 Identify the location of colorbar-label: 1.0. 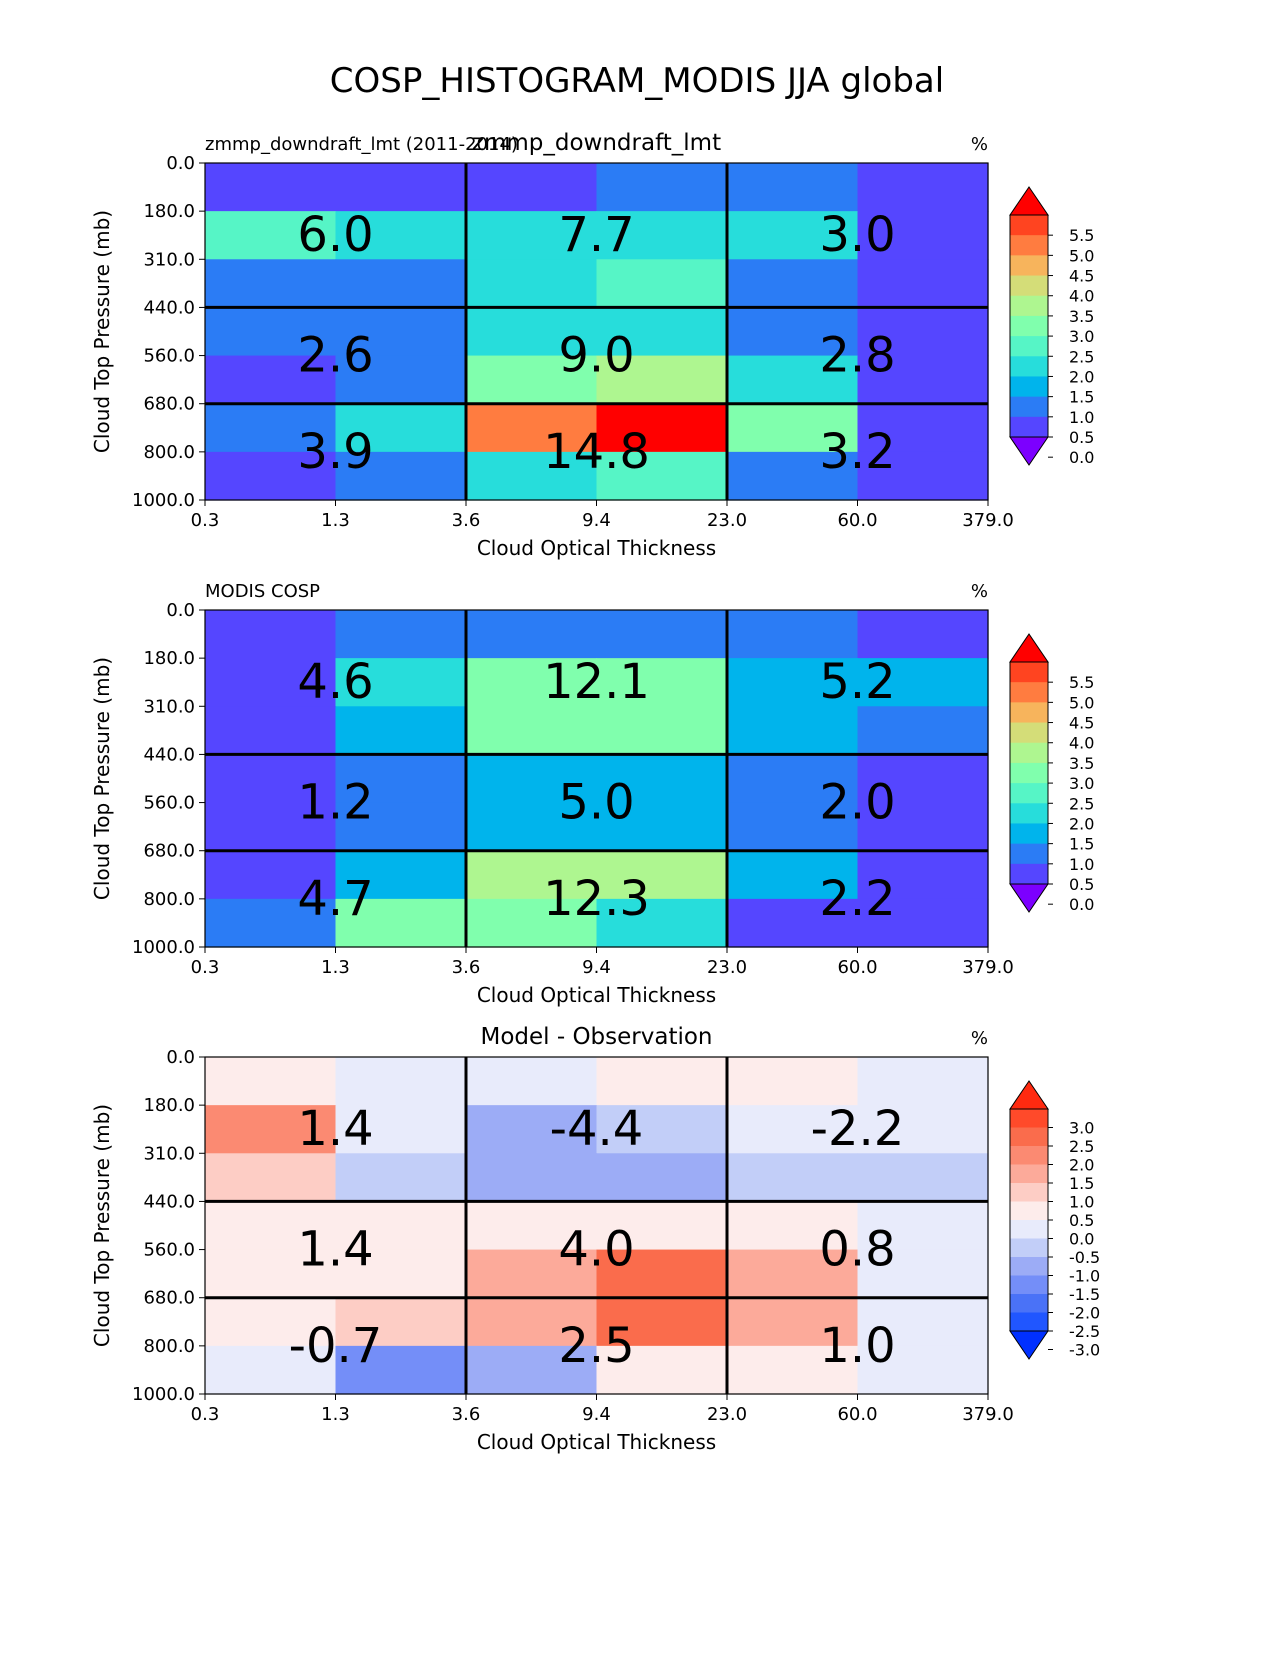
(1081, 864).